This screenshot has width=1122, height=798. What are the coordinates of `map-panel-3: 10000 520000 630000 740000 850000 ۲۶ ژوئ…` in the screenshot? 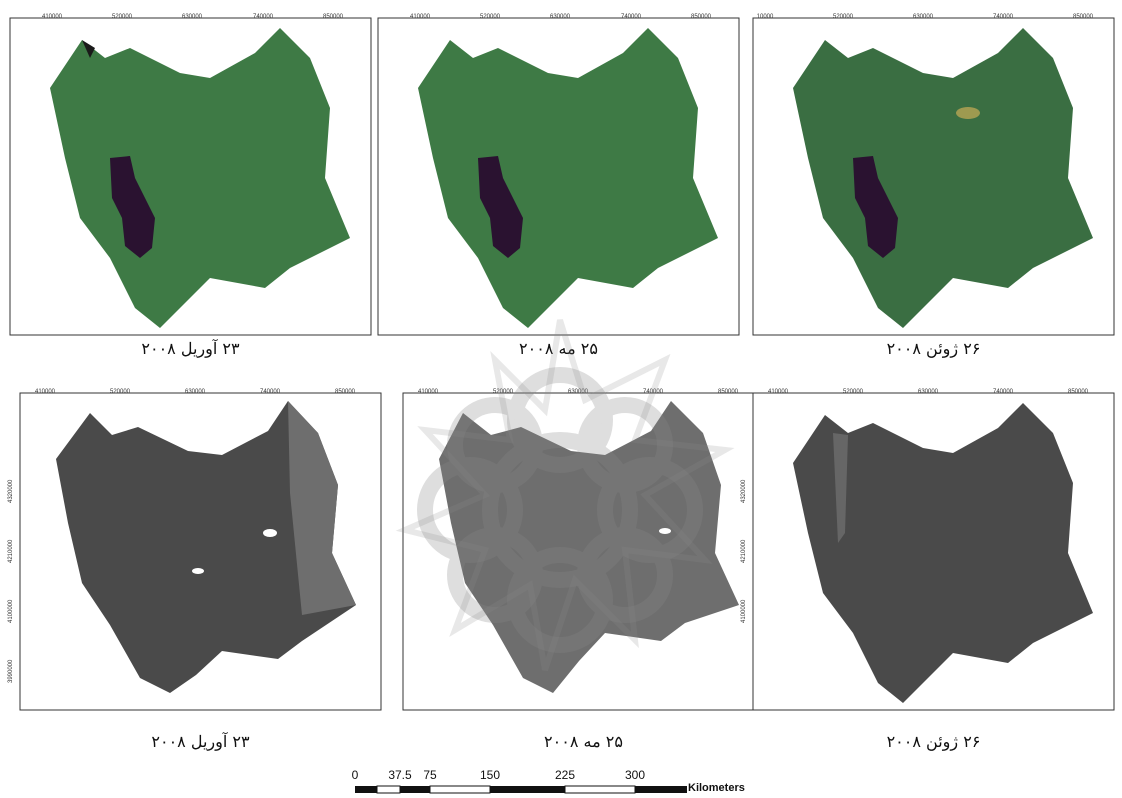 It's located at (933, 186).